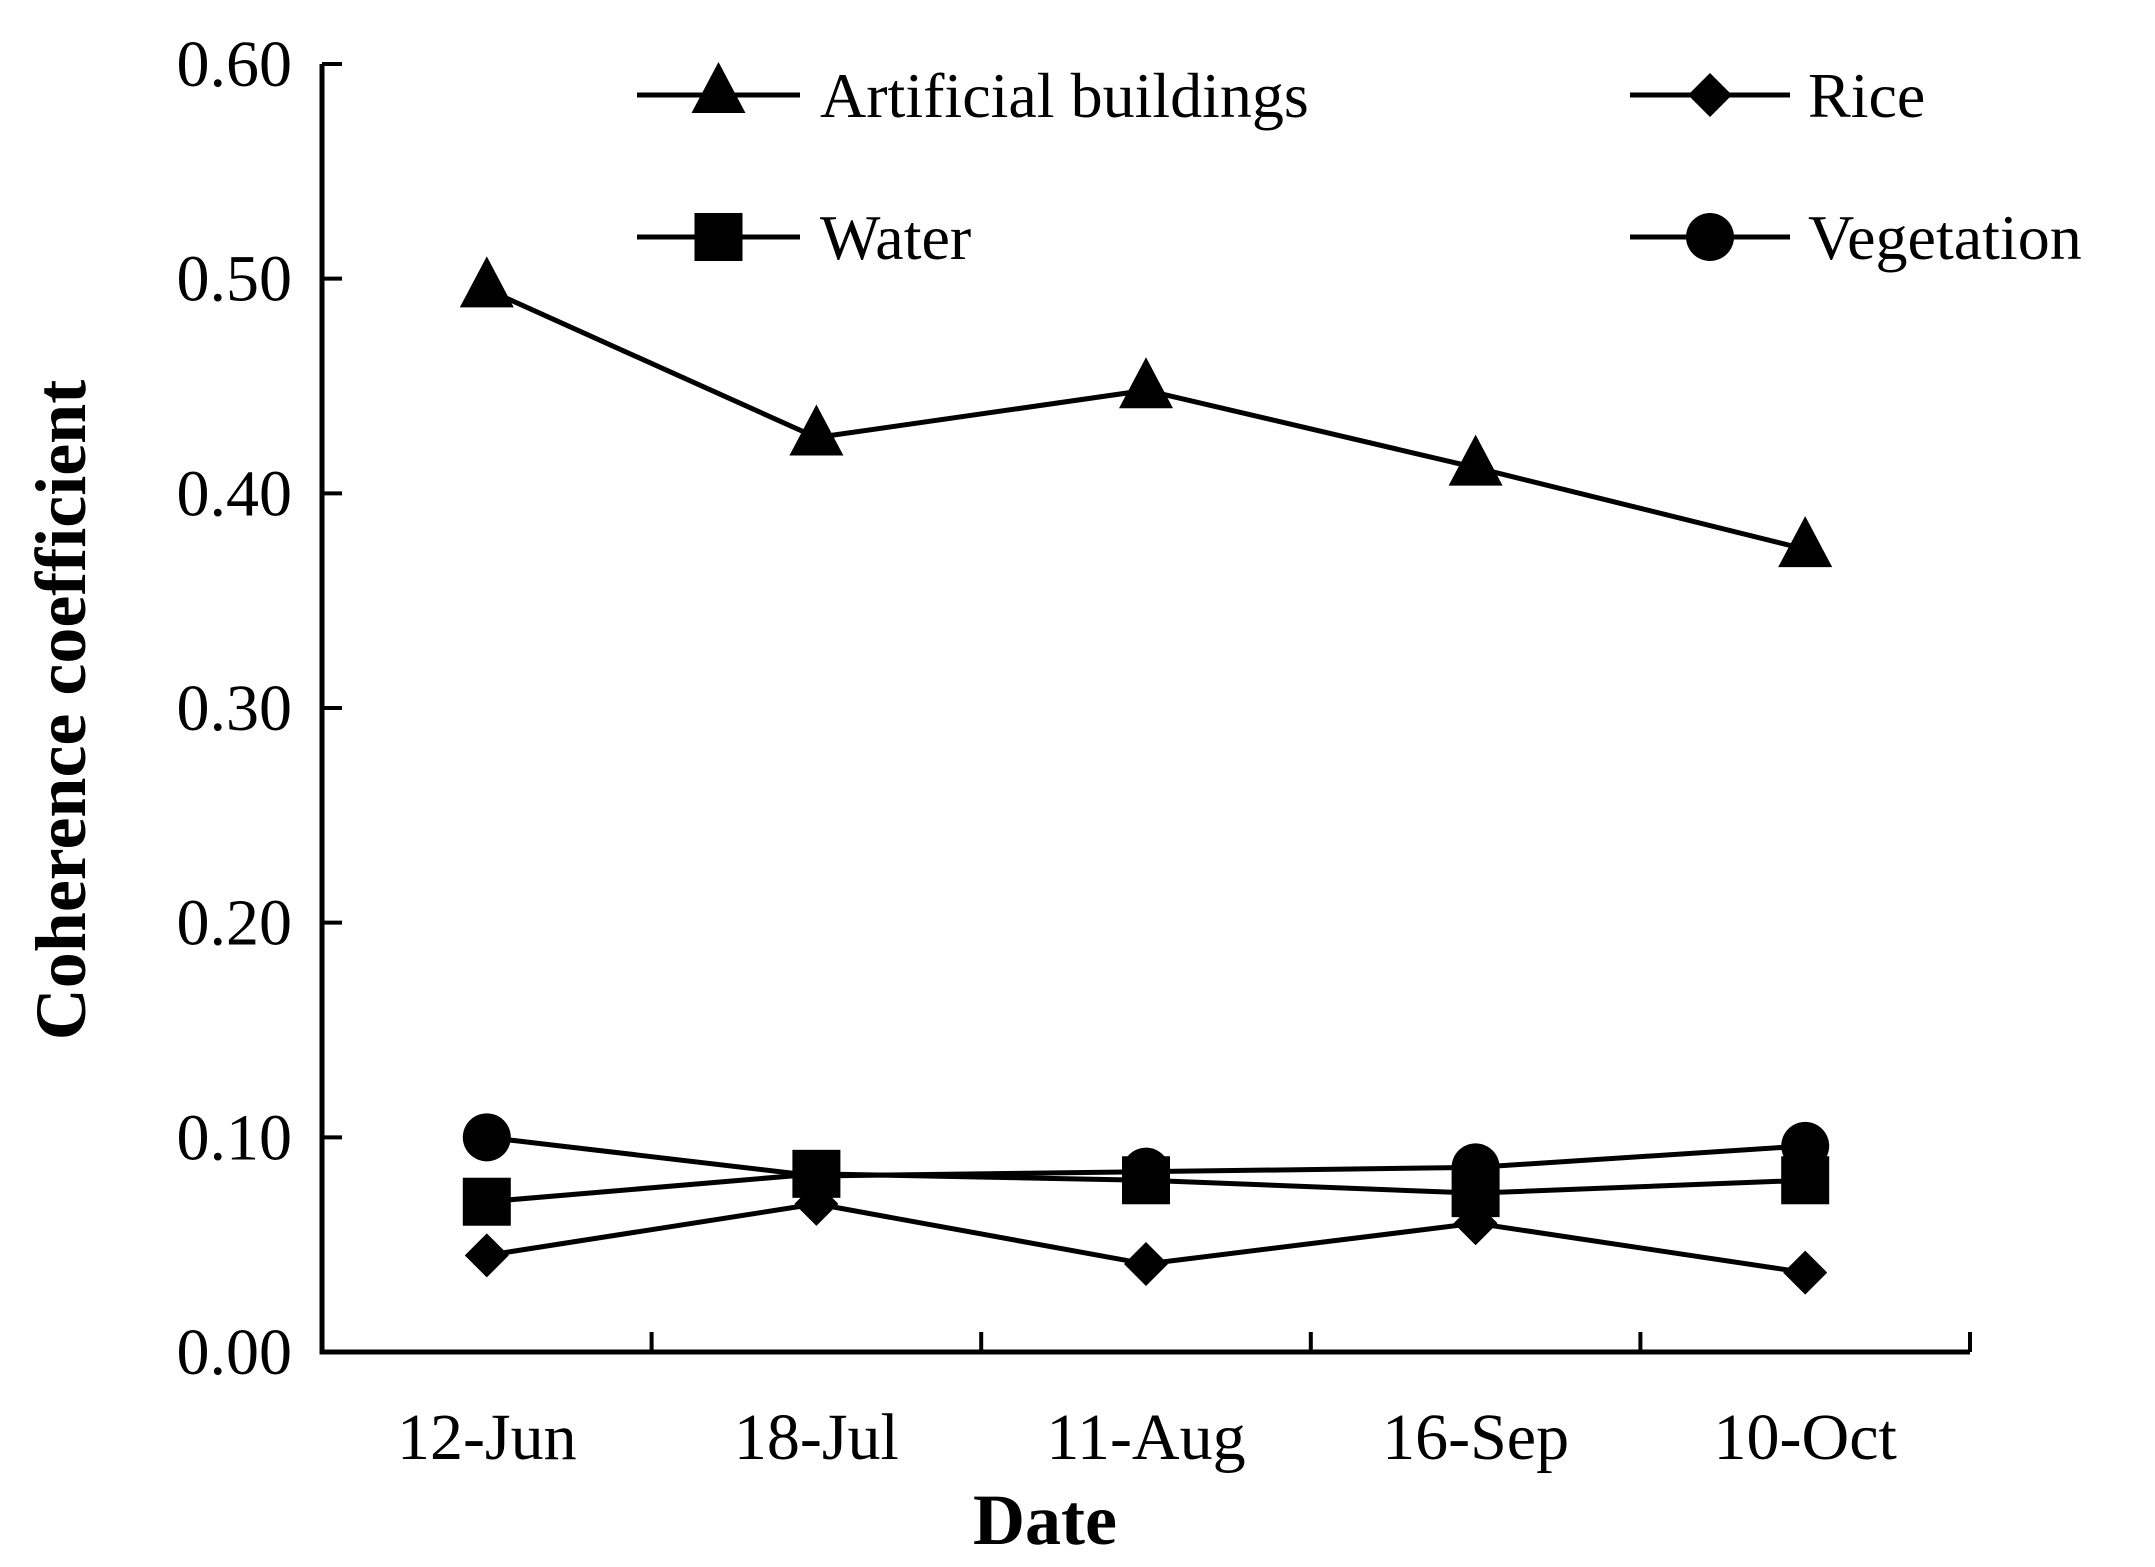 The height and width of the screenshot is (1567, 2155). I want to click on y-tick-label: 0.60, so click(235, 64).